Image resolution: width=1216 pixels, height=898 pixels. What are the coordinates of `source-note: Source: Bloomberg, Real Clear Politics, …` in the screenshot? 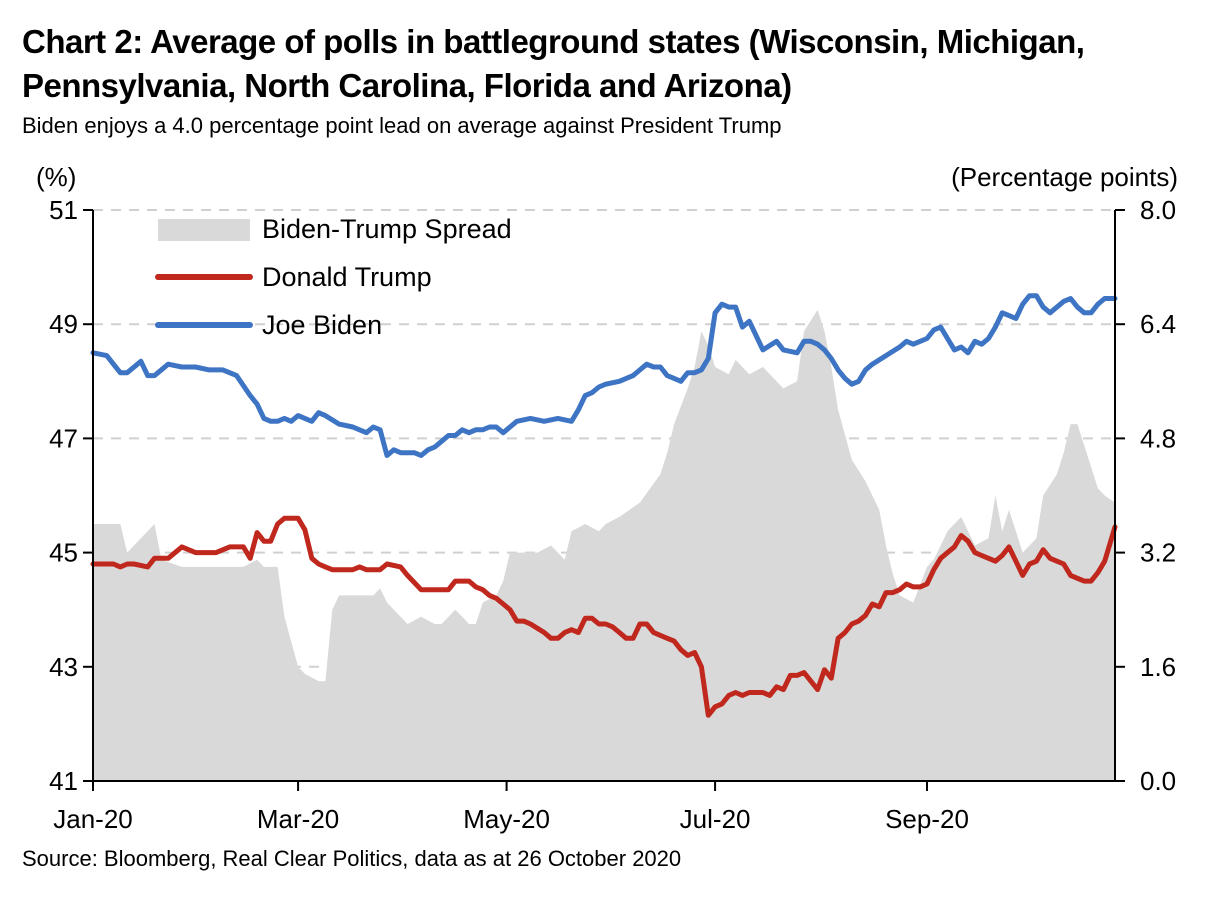 It's located at (352, 858).